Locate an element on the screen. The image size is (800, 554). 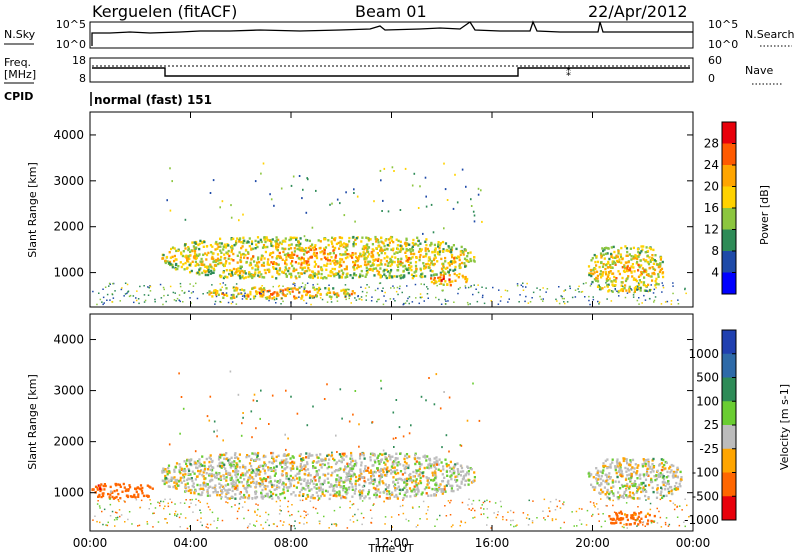
colorbar-tick-label: -25 is located at coordinates (709, 449).